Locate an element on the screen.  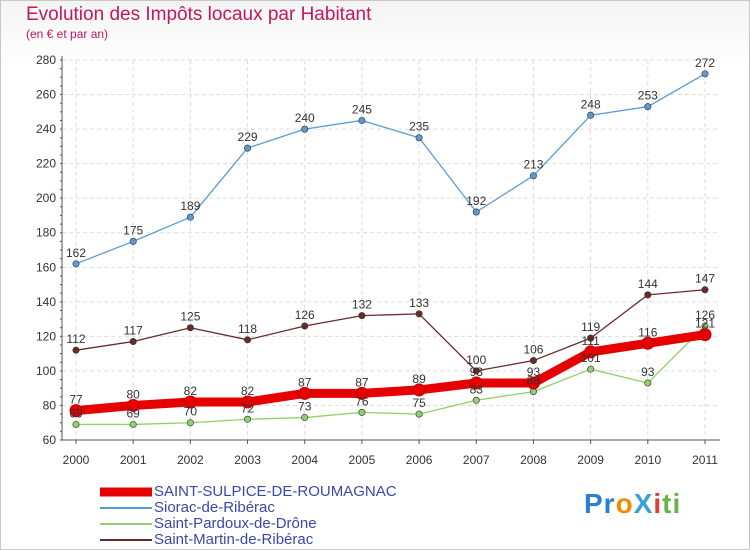
x-tick-label: 2003 is located at coordinates (247, 460).